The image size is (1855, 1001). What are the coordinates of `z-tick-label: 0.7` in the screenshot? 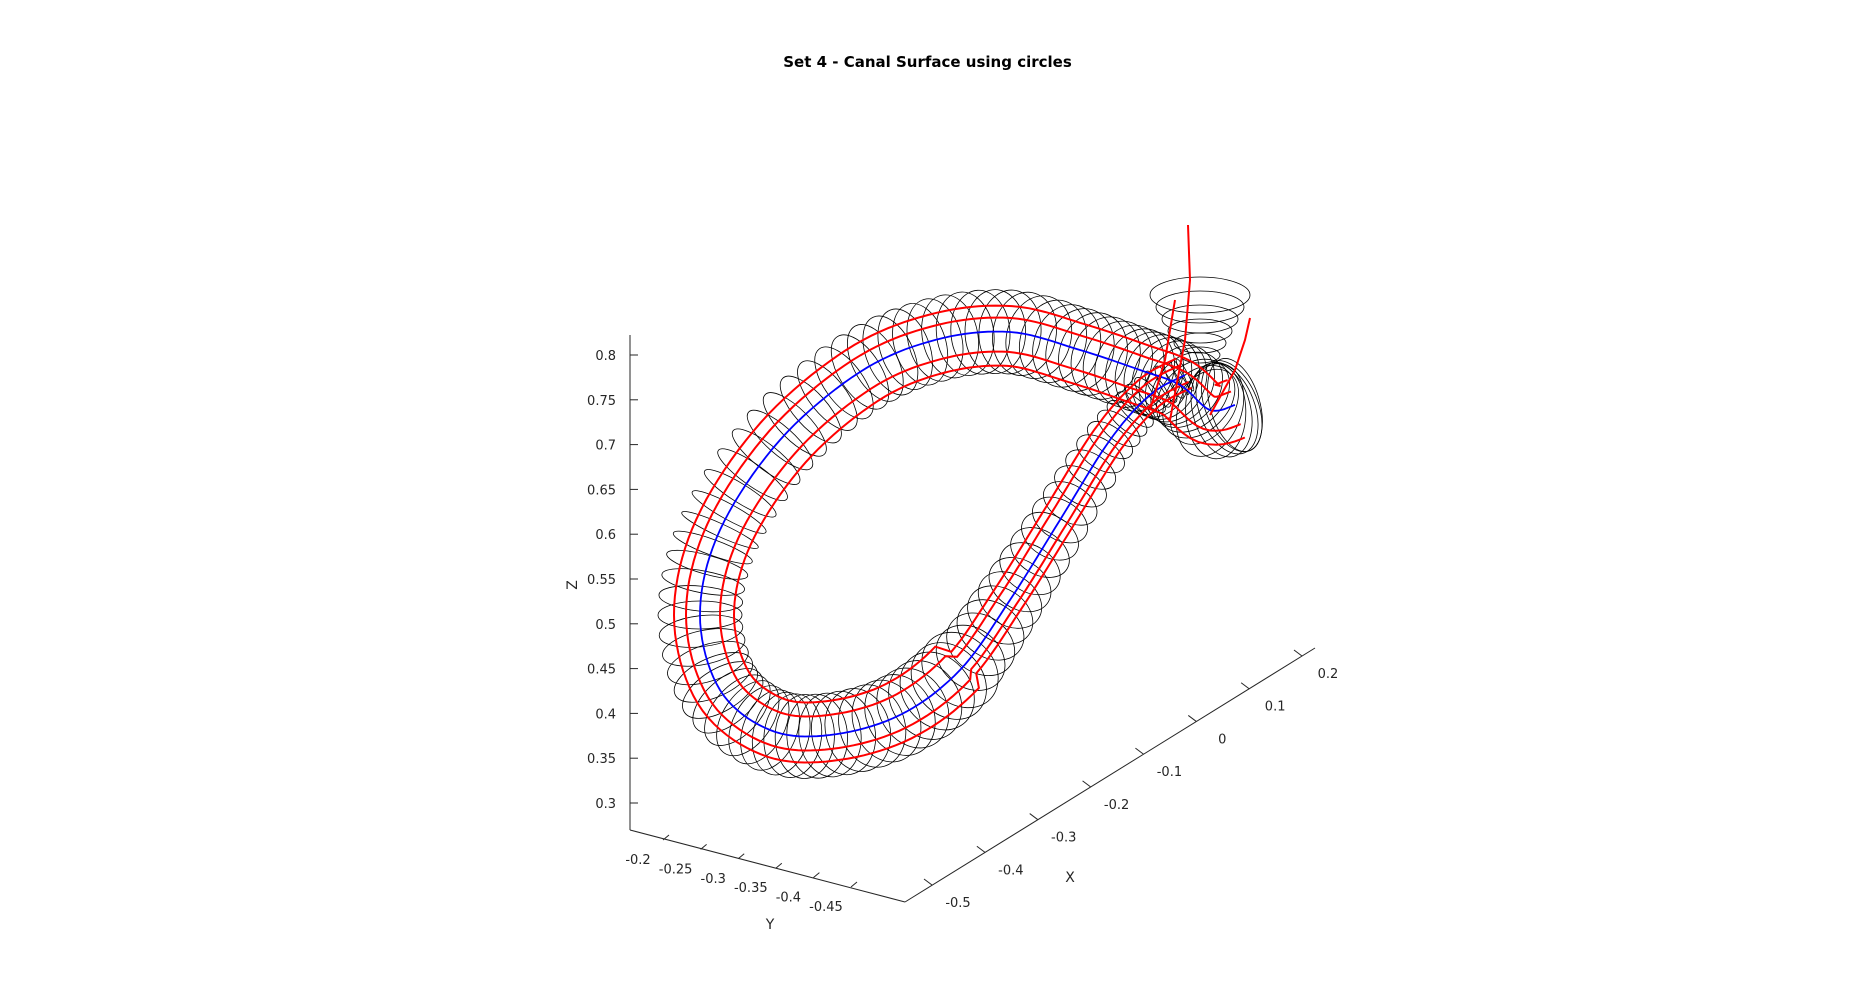 It's located at (605, 446).